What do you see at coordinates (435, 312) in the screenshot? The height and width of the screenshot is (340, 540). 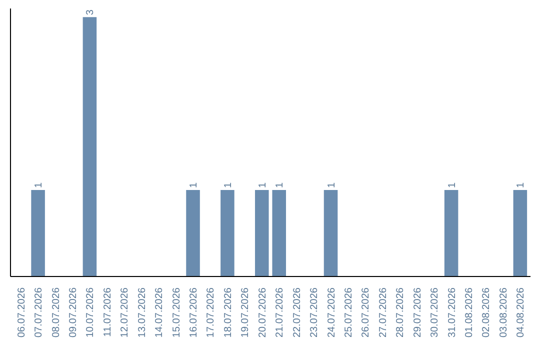 I see `x-tick-label: 30.07.2026` at bounding box center [435, 312].